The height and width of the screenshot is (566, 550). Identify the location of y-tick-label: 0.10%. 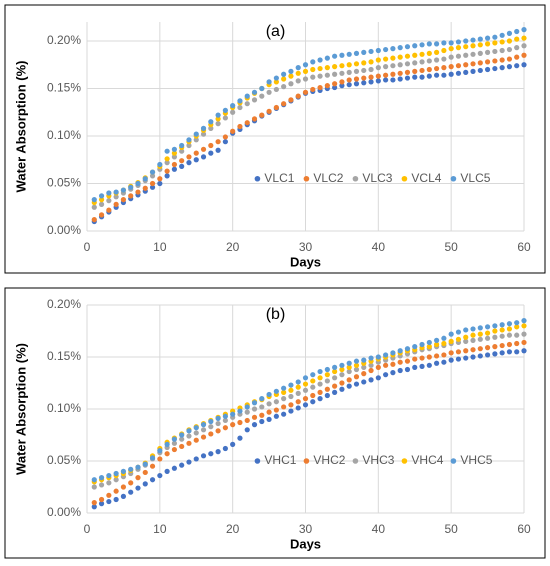
(64, 135).